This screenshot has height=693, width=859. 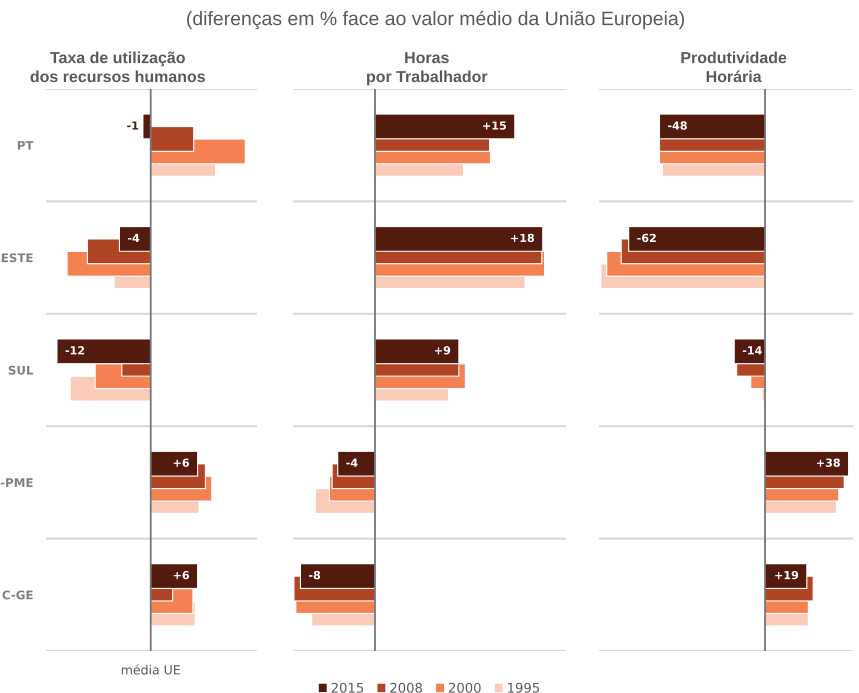 I want to click on data-label: +15, so click(x=494, y=125).